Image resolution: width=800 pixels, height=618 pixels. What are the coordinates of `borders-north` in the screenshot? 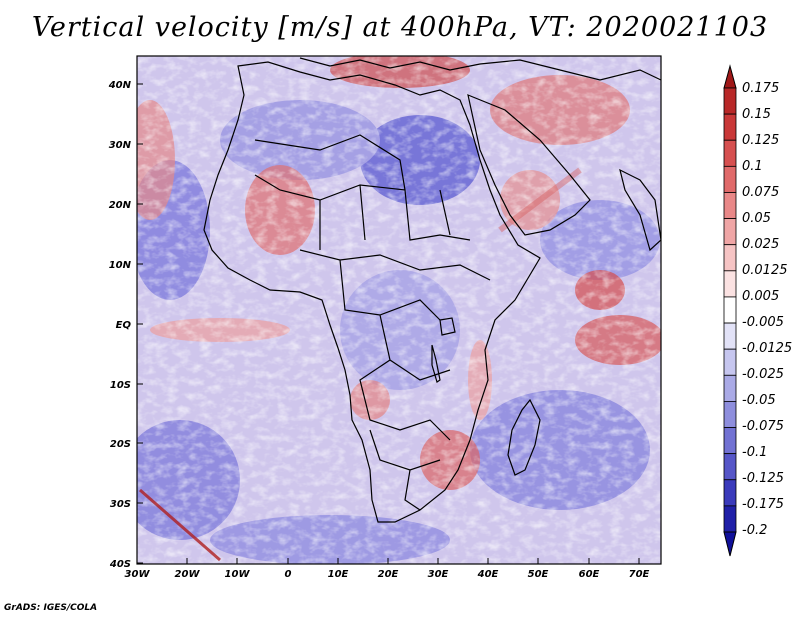 It's located at (362, 192).